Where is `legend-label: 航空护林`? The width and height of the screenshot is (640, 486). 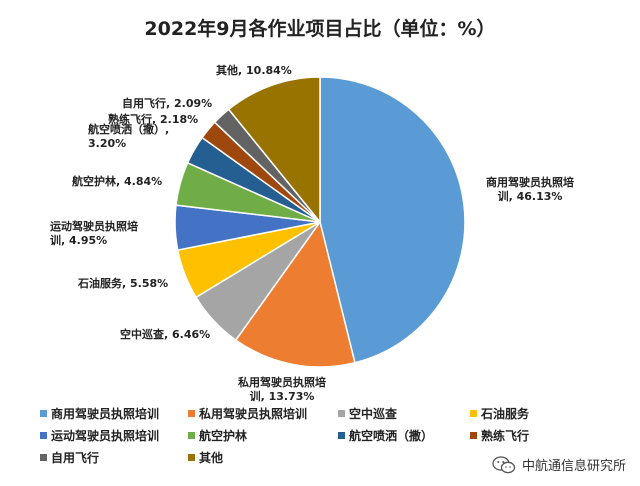 legend-label: 航空护林 is located at coordinates (223, 436).